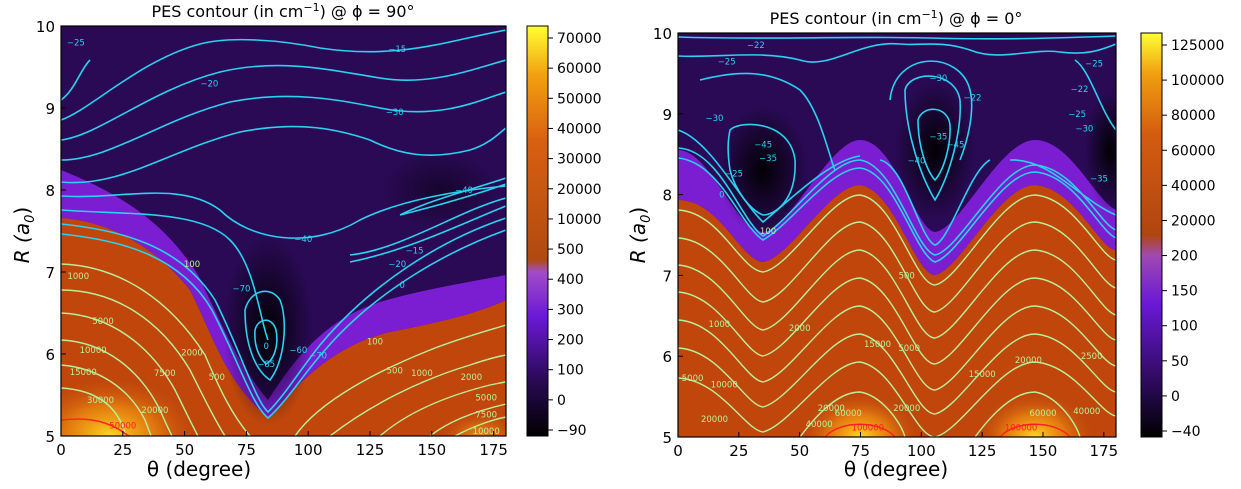  Describe the element at coordinates (209, 84) in the screenshot. I see `contour-label: −20` at that location.